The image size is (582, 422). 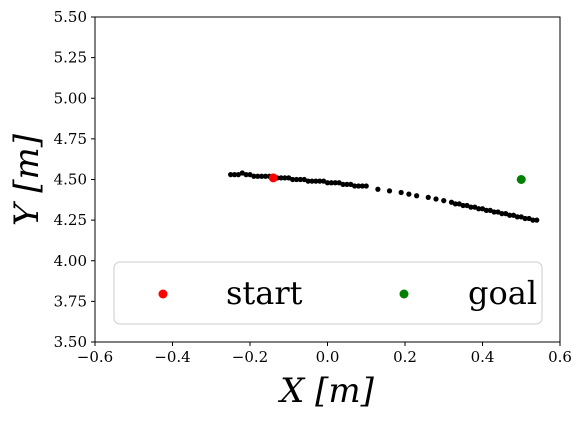 I want to click on y-tick-label: 4.00, so click(x=70, y=261).